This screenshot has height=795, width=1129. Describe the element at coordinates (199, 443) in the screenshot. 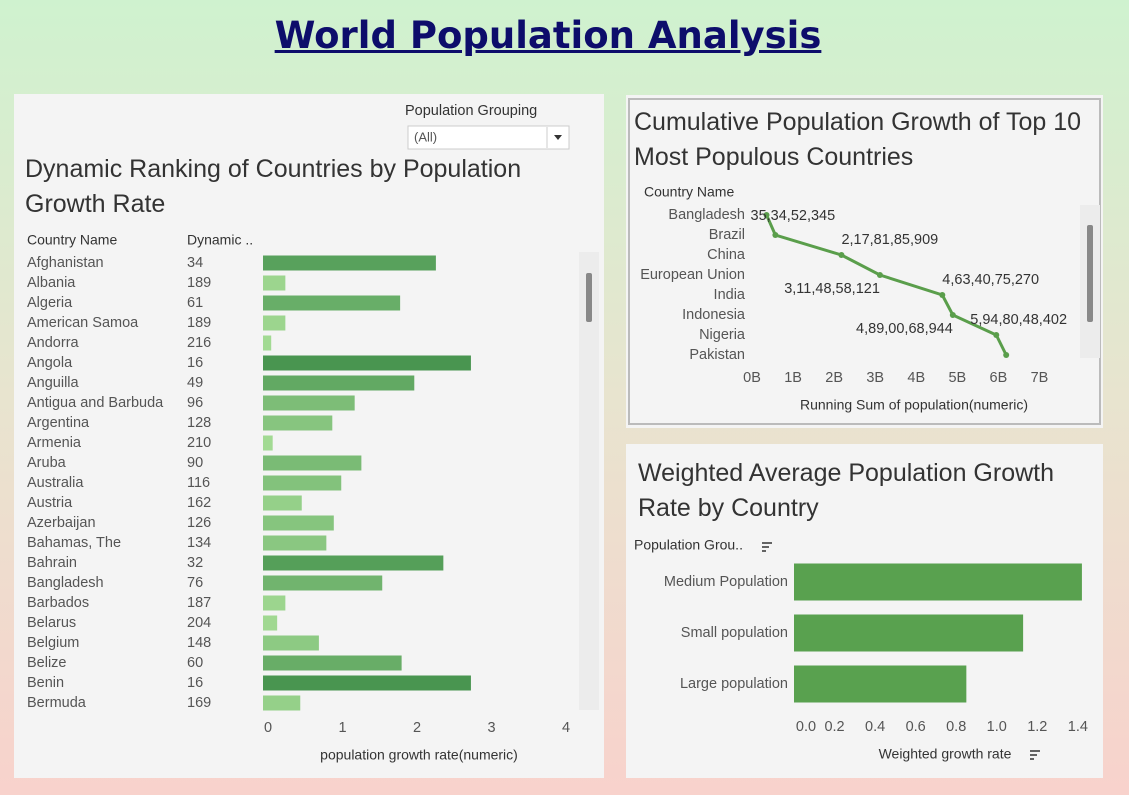

I see `rank-label: 210` at that location.